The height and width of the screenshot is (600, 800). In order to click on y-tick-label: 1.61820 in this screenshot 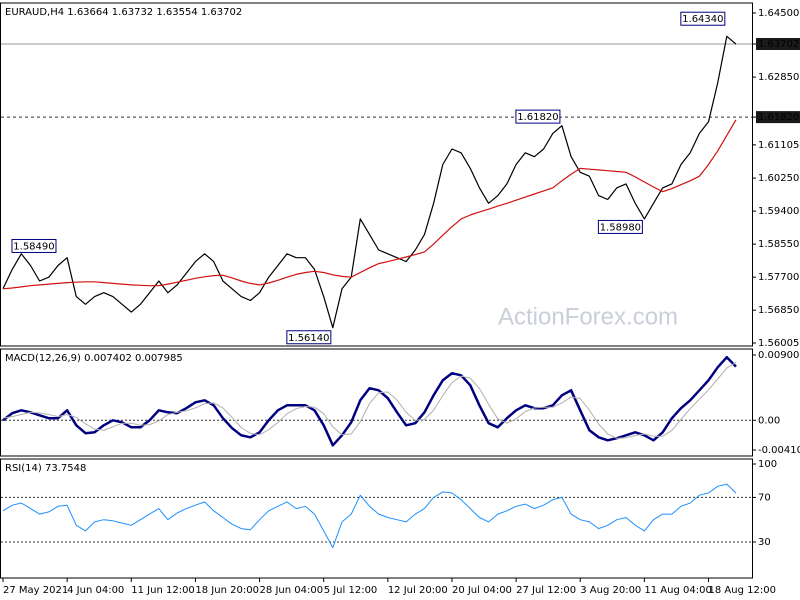, I will do `click(778, 117)`.